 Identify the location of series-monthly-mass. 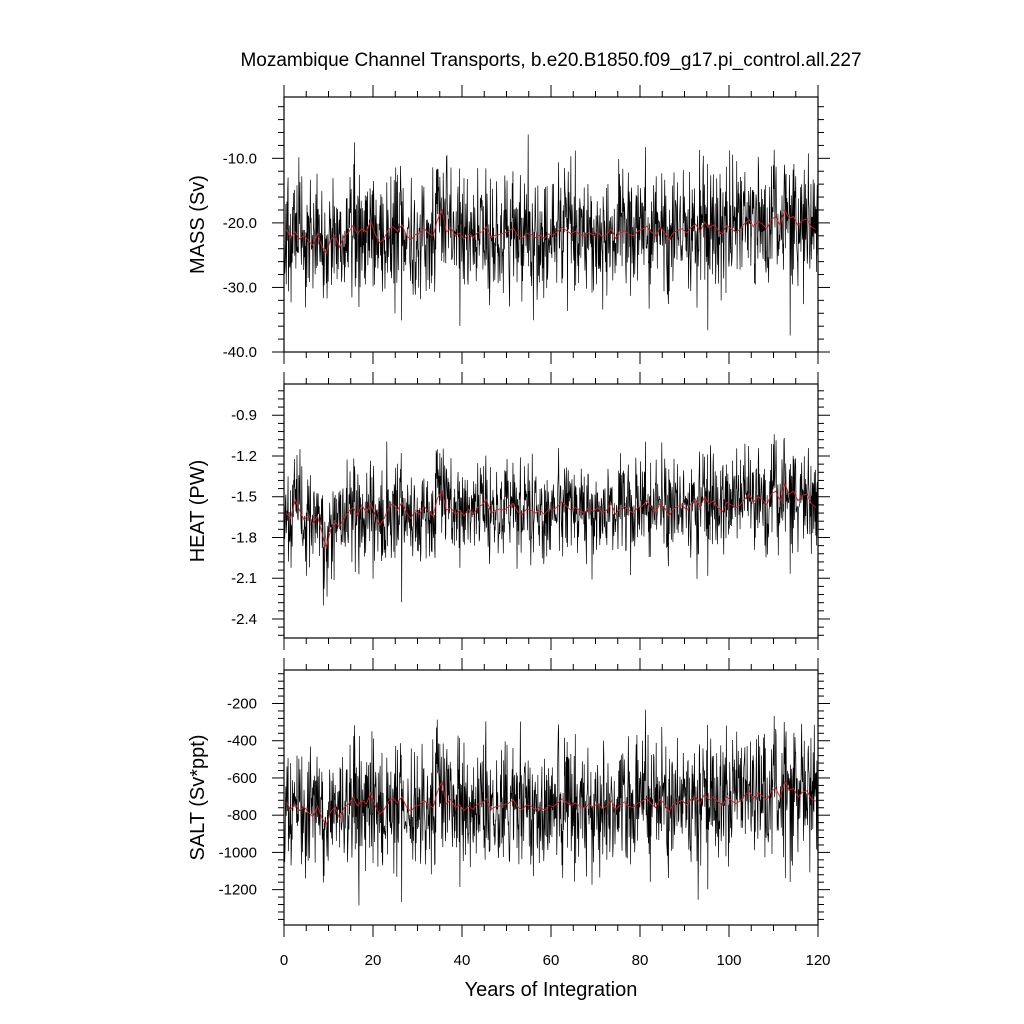
(551, 235).